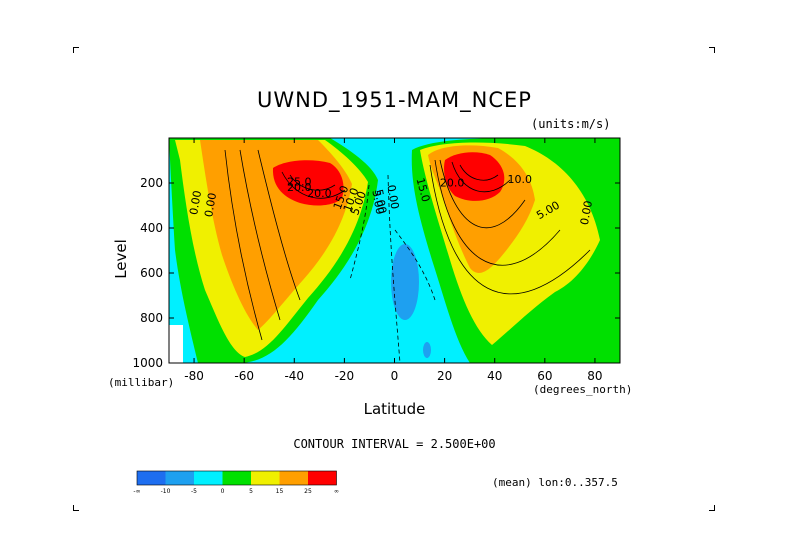 The width and height of the screenshot is (789, 558). Describe the element at coordinates (520, 179) in the screenshot. I see `contour-label: 10.0` at that location.